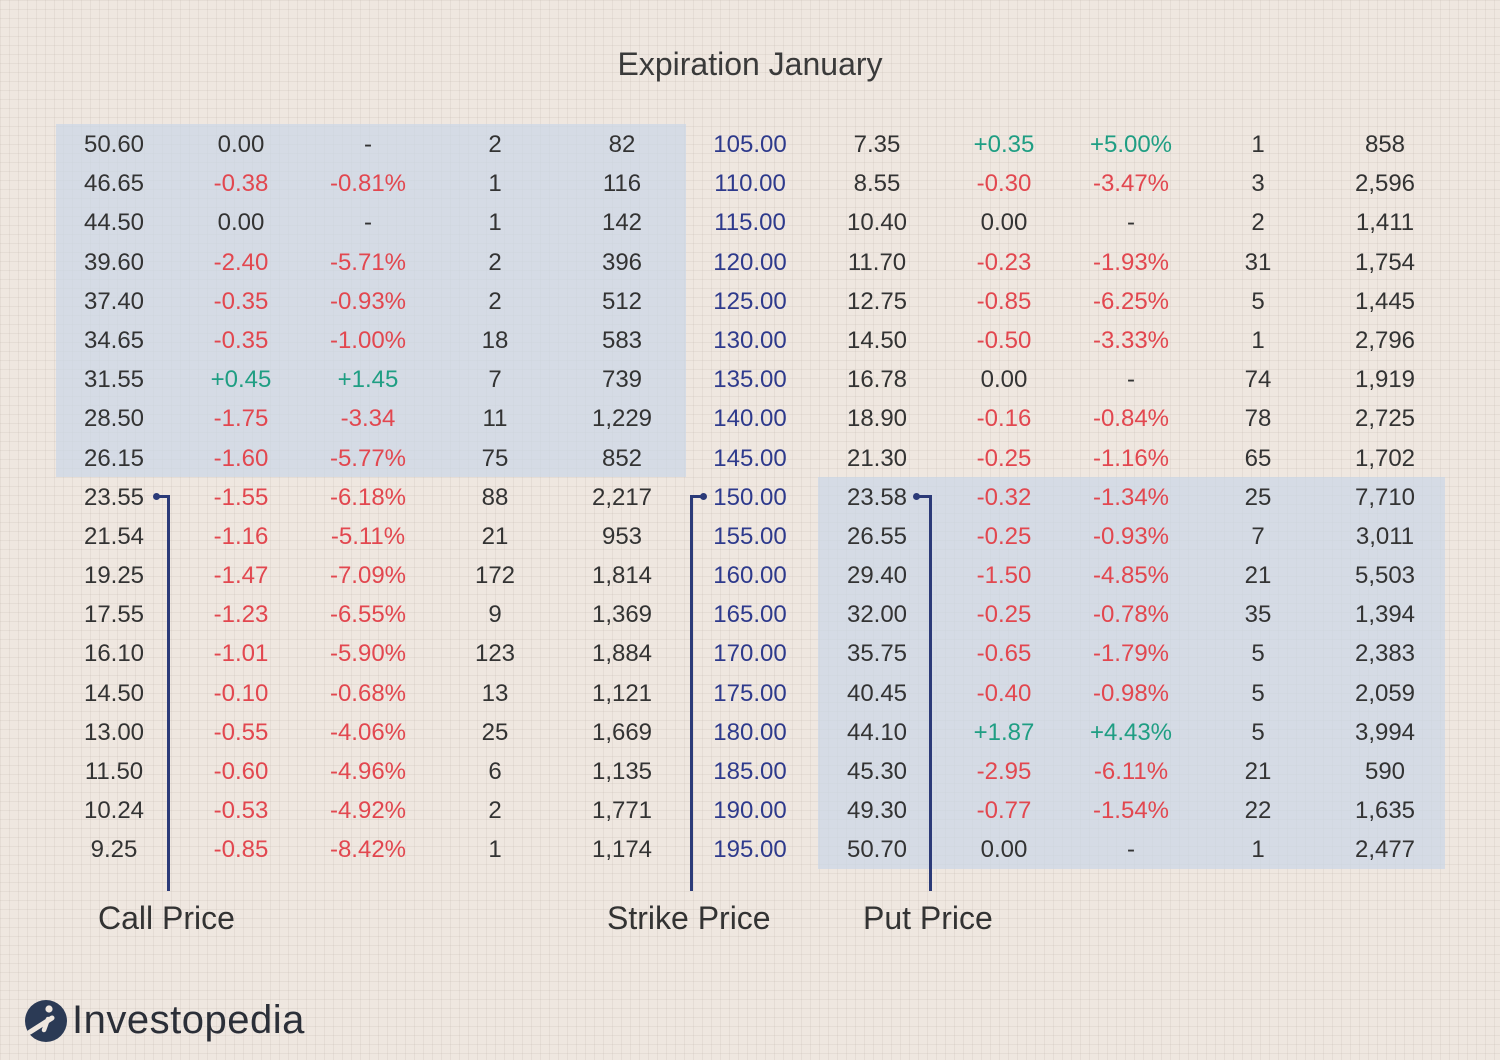 The image size is (1500, 1060). Describe the element at coordinates (877, 576) in the screenshot. I see `put-last-cell: 29.40` at that location.